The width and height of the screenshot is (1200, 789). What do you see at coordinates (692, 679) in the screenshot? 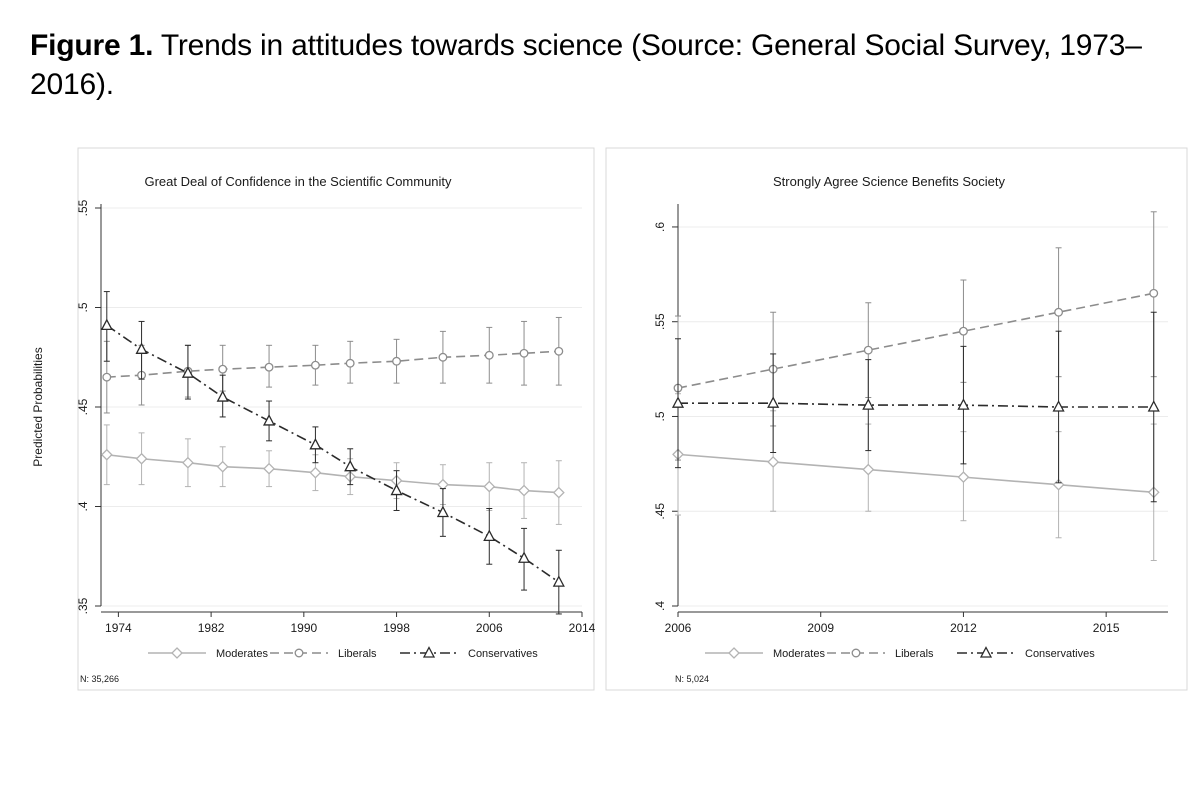
I see `chart-note: N: 5,024` at bounding box center [692, 679].